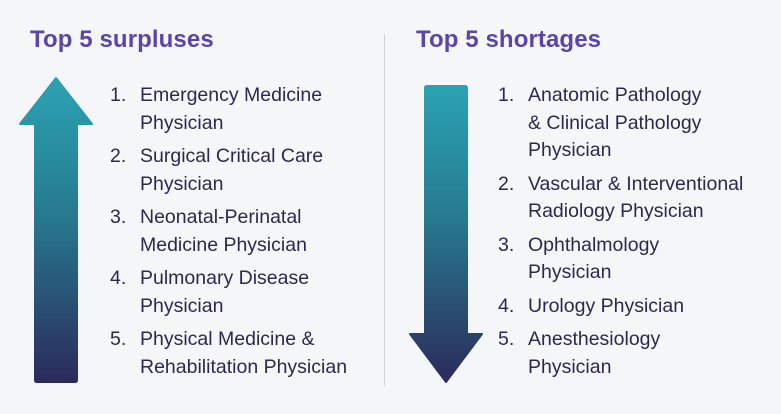 Image resolution: width=781 pixels, height=414 pixels. Describe the element at coordinates (606, 305) in the screenshot. I see `item-text: Urology Physician` at that location.